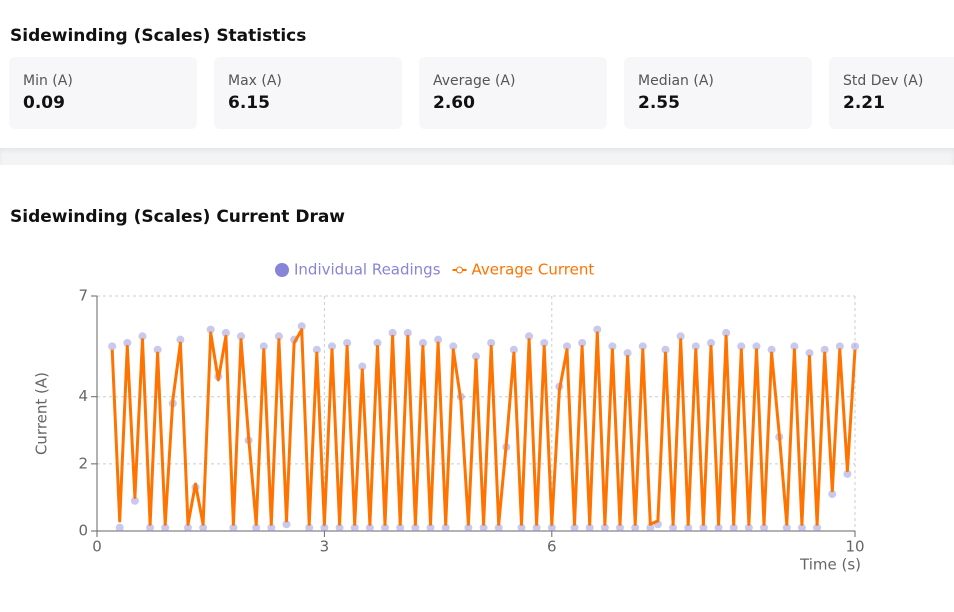  What do you see at coordinates (513, 93) in the screenshot?
I see `stat-card: Average (A) 2.60` at bounding box center [513, 93].